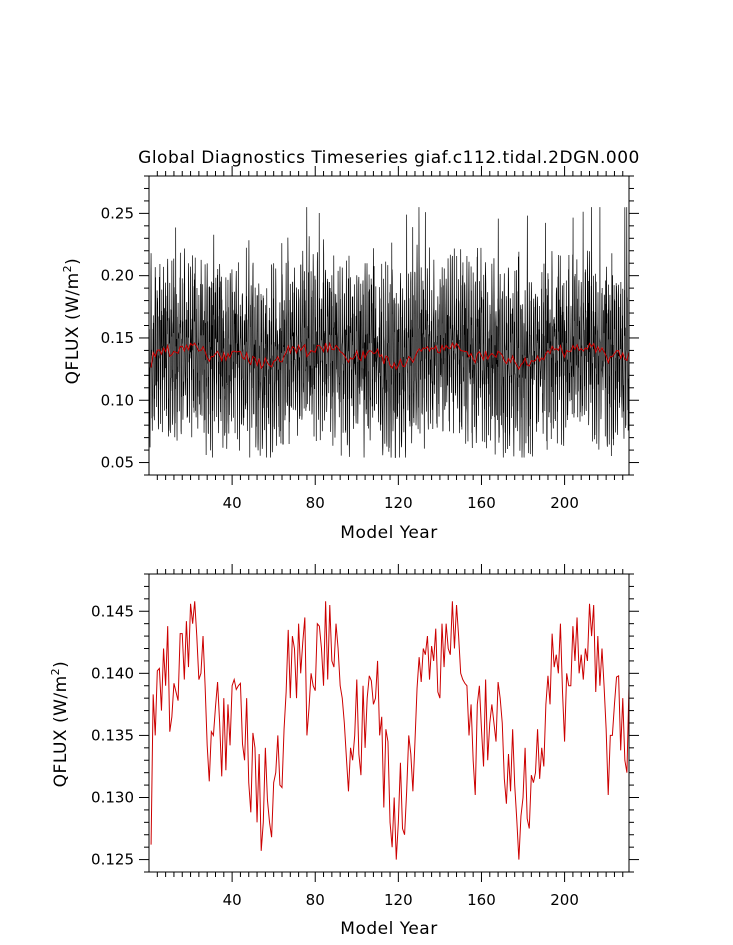 This screenshot has height=945, width=733. What do you see at coordinates (388, 929) in the screenshot?
I see `bottom-x-axis-title: Model Year` at bounding box center [388, 929].